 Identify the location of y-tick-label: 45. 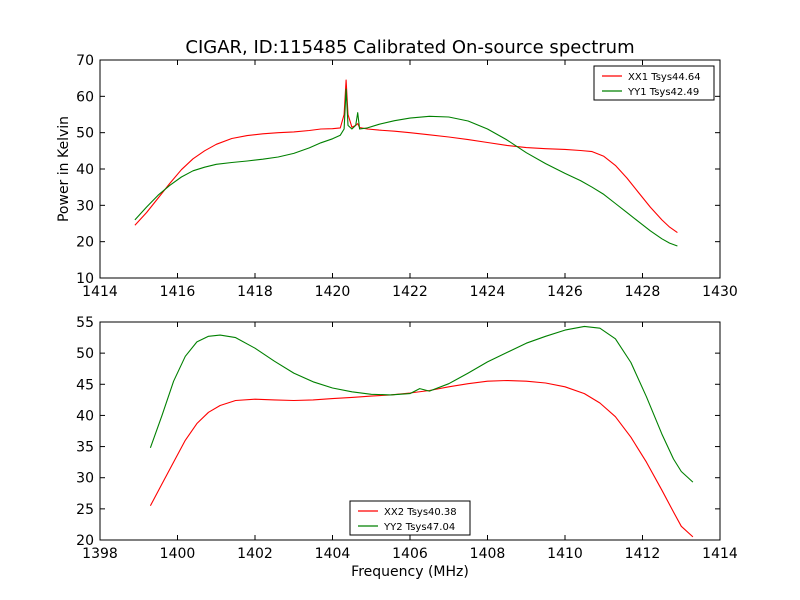
(85, 385).